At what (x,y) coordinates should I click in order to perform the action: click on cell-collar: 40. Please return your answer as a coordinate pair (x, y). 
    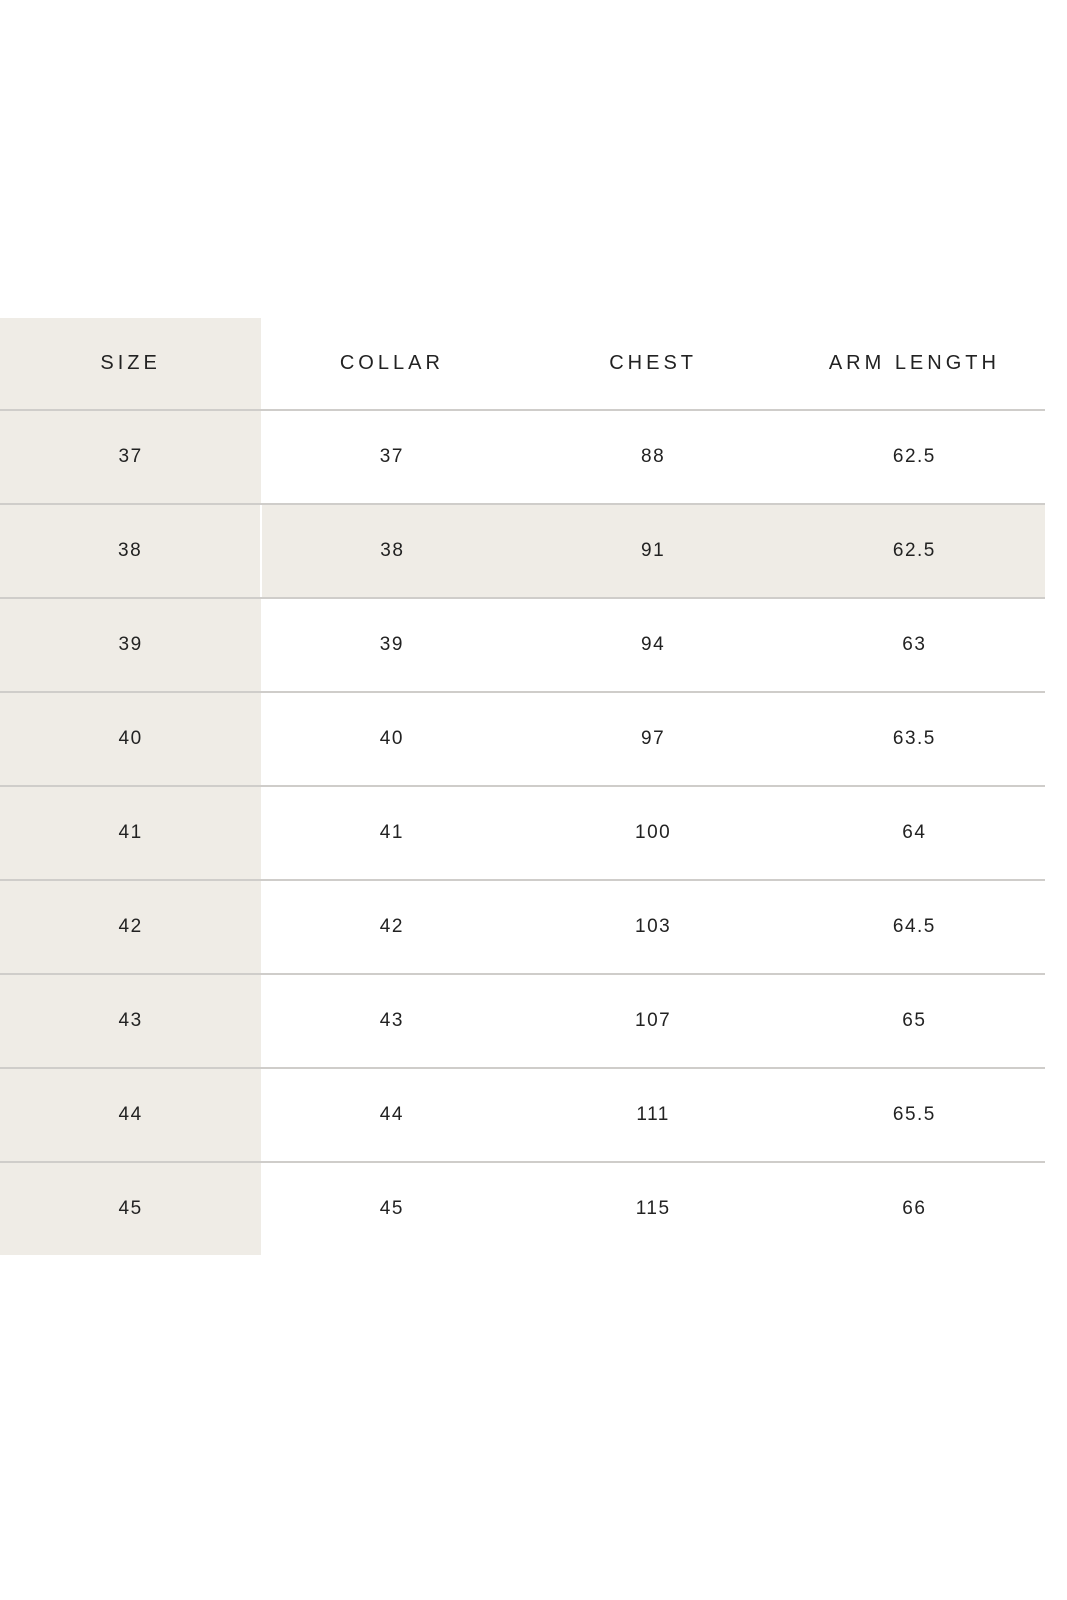
    Looking at the image, I should click on (392, 739).